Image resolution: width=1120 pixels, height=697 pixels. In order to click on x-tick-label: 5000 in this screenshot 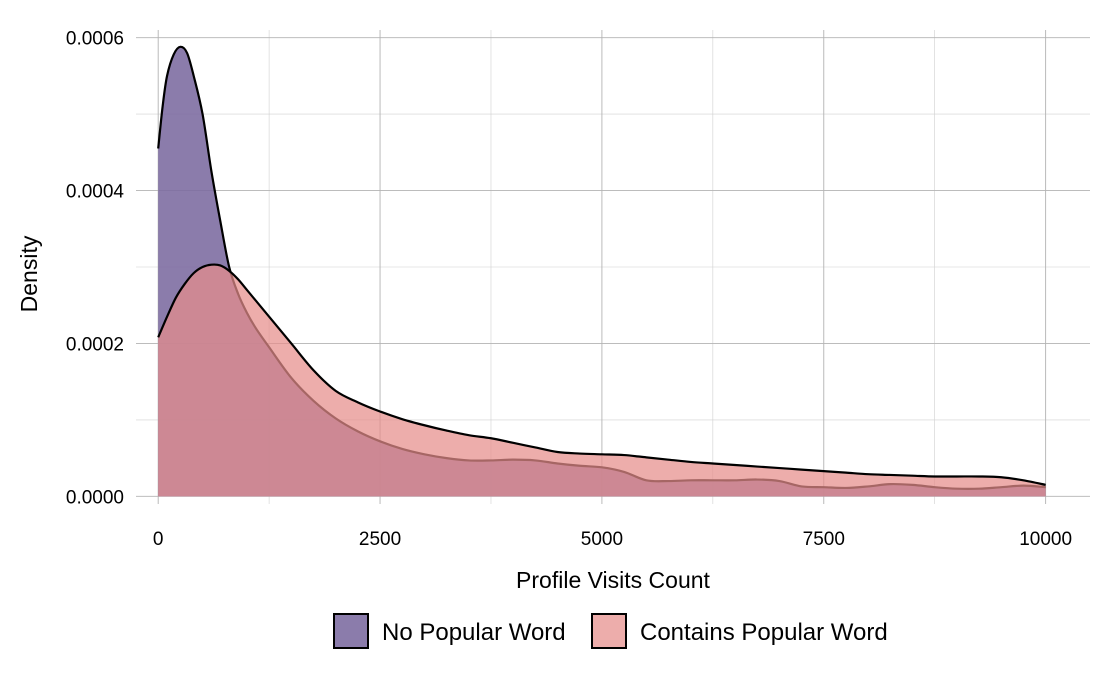, I will do `click(602, 539)`.